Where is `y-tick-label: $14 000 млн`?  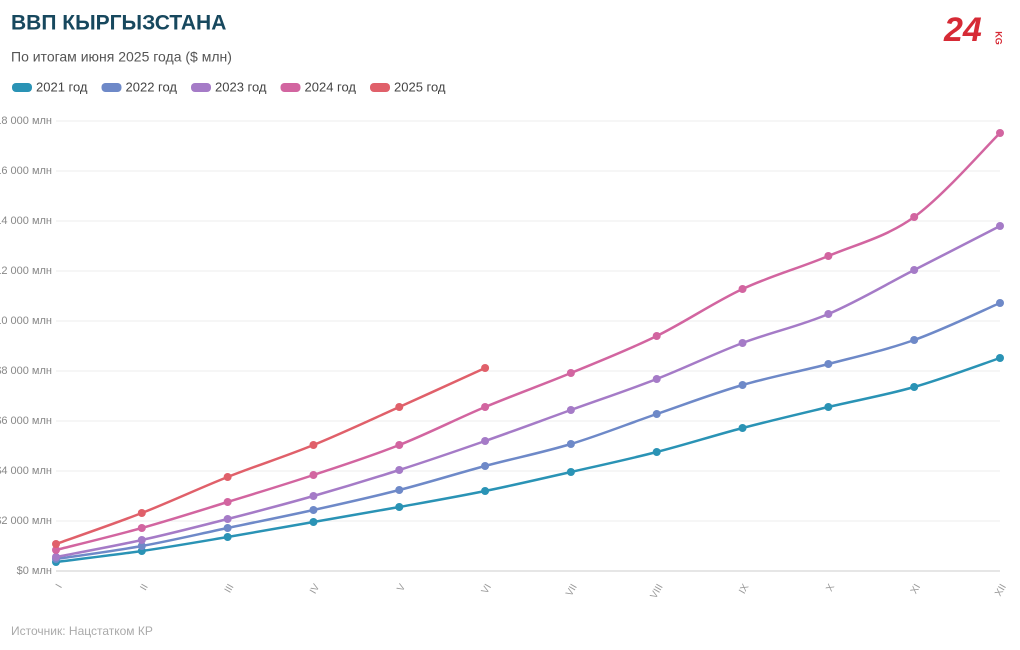
y-tick-label: $14 000 млн is located at coordinates (26, 221).